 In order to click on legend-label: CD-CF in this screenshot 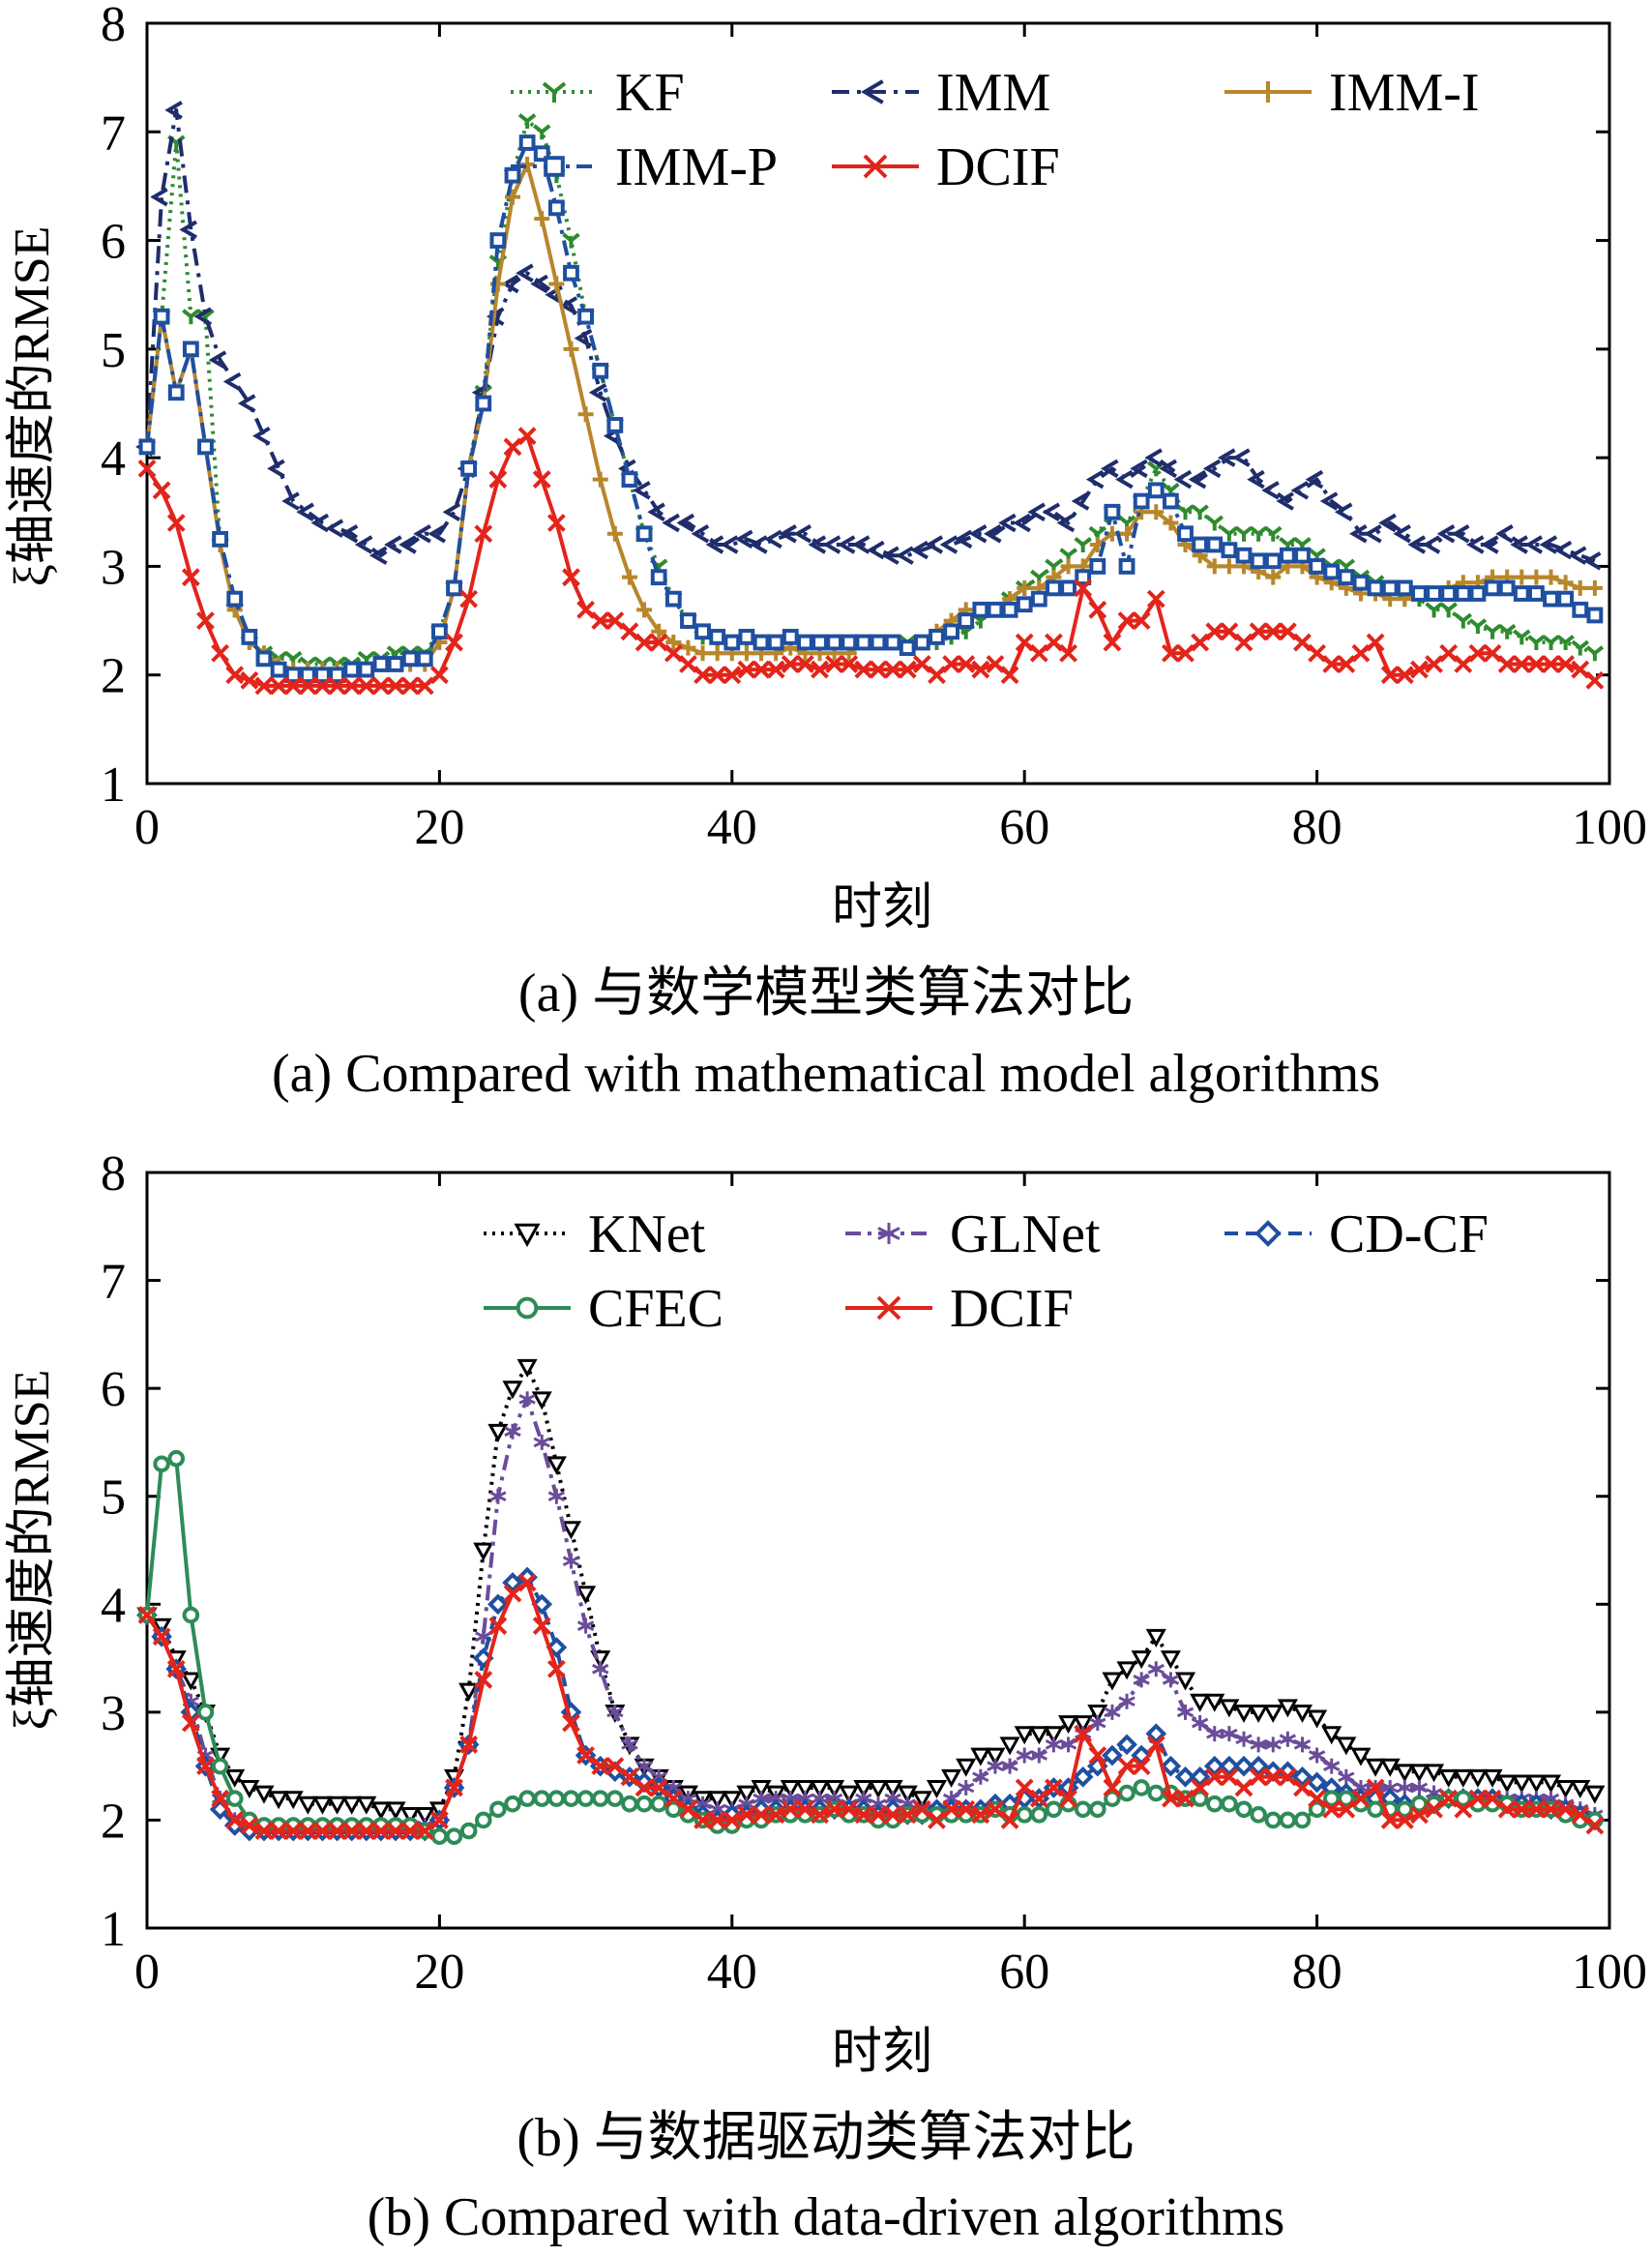, I will do `click(1409, 1234)`.